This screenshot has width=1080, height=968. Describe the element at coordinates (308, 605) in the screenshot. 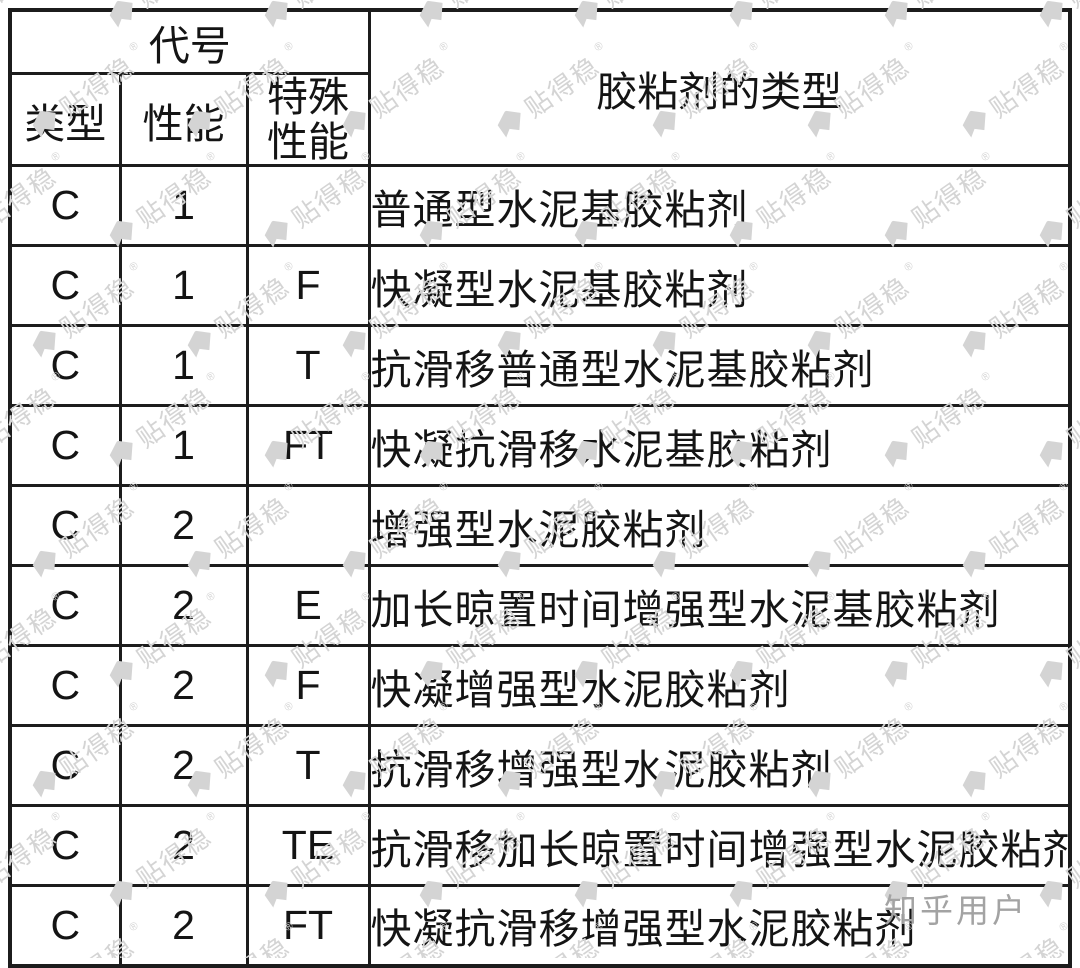

I see `cell-special: E` at that location.